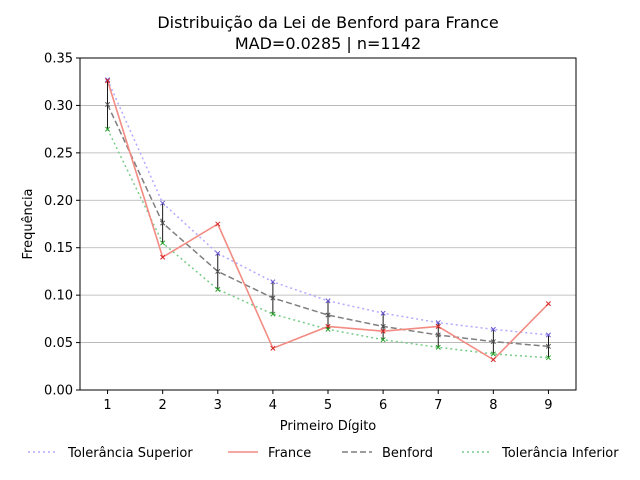 The width and height of the screenshot is (640, 480). What do you see at coordinates (493, 405) in the screenshot?
I see `x-tick-label: 8` at bounding box center [493, 405].